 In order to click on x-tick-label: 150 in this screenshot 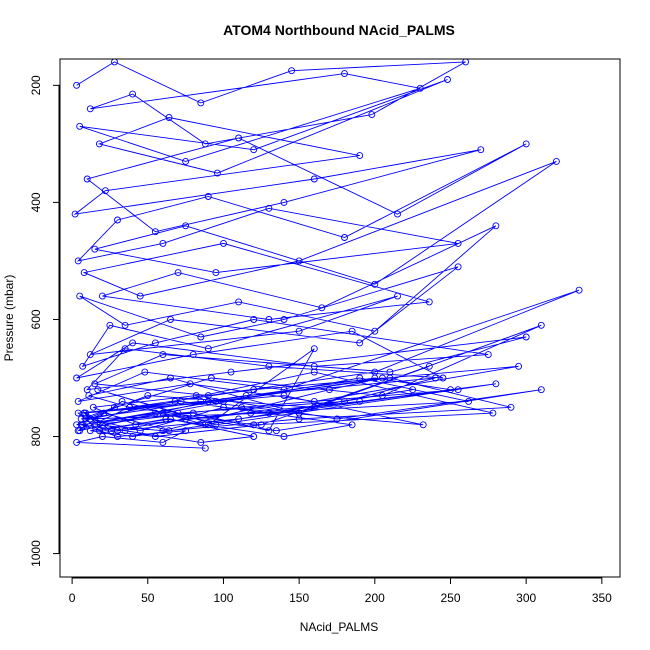, I will do `click(299, 598)`.